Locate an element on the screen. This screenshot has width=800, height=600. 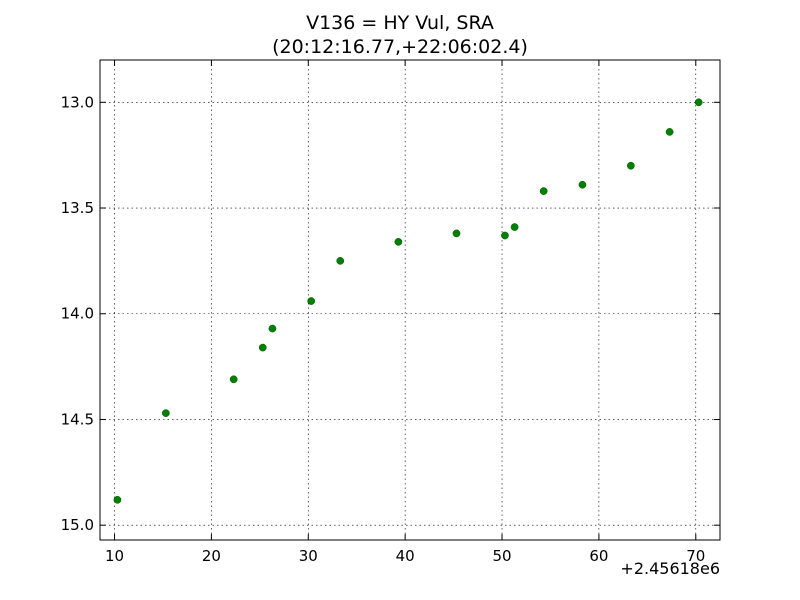
x-tick-label: 70 is located at coordinates (695, 556).